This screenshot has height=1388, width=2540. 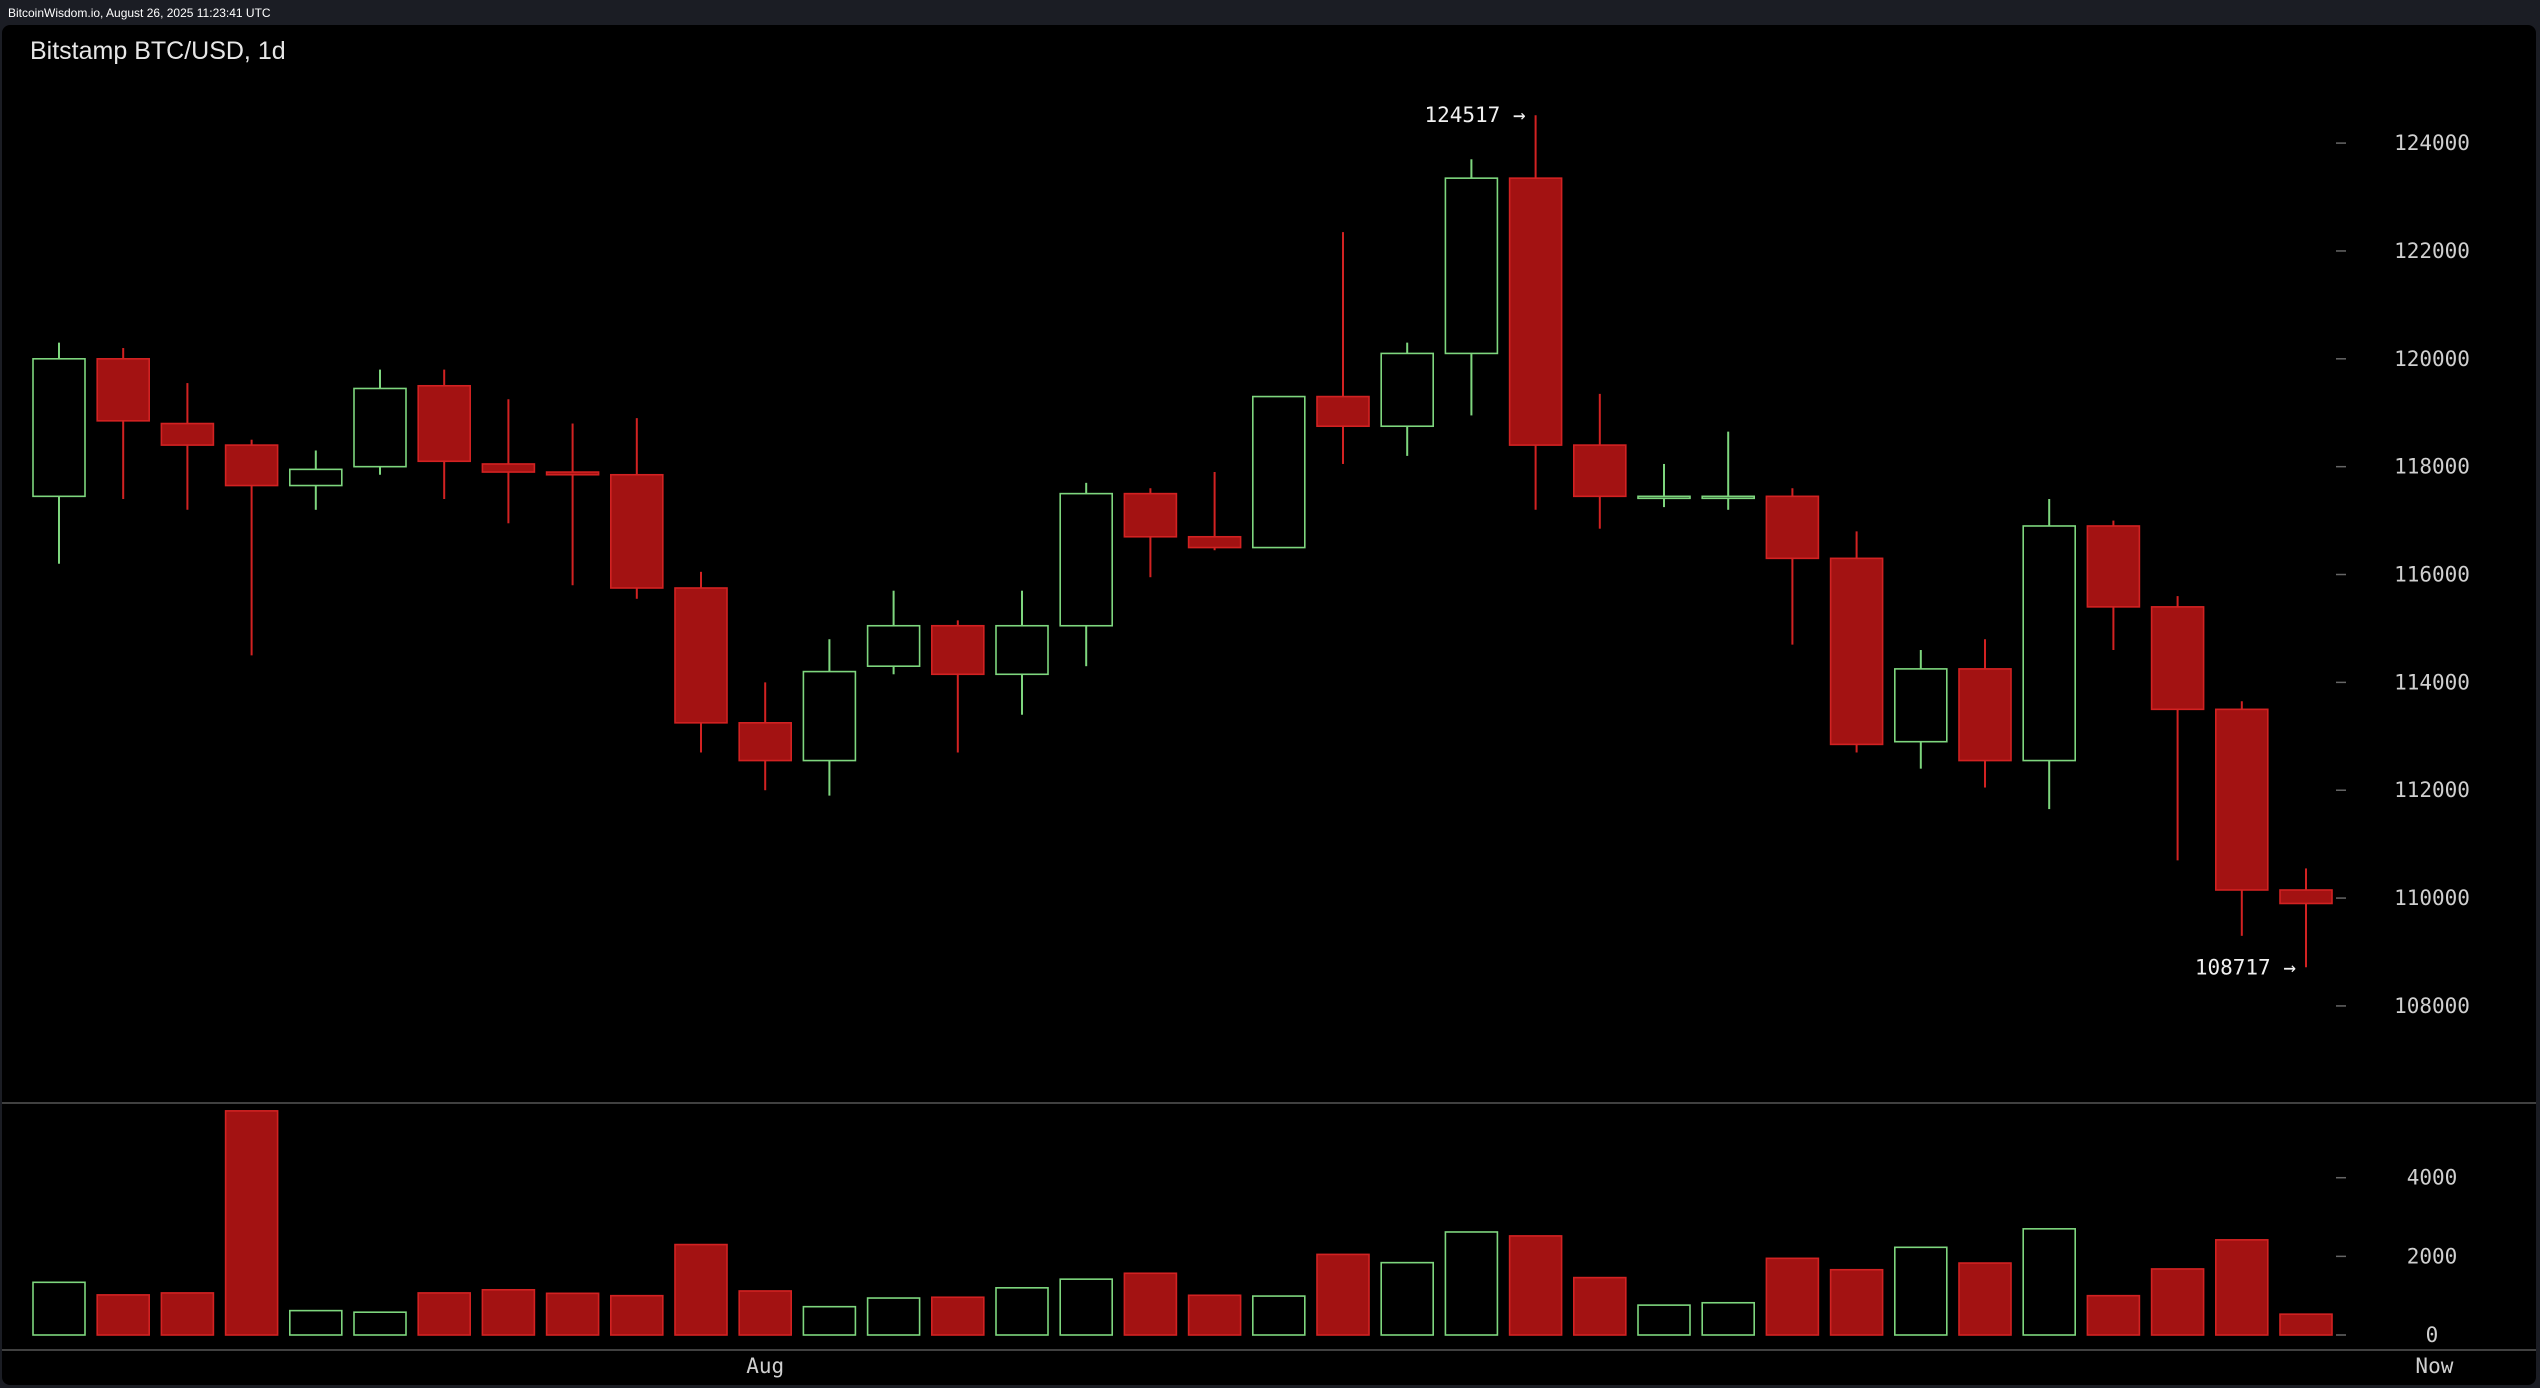 I want to click on chart-title: Bitstamp BTC/USD, 1d, so click(x=158, y=51).